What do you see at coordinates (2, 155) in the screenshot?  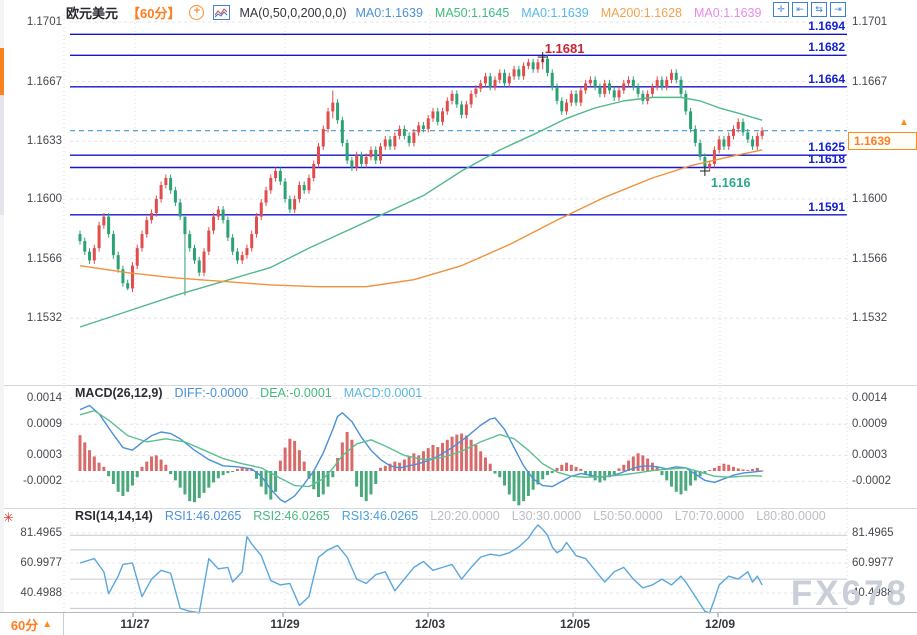 I see `left-scrollbar-segment` at bounding box center [2, 155].